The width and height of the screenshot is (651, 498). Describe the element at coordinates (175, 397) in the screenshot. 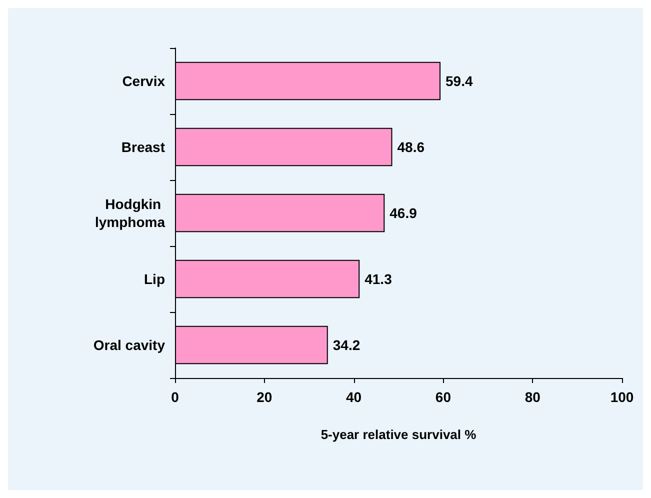

I see `x-tick-label: 0` at that location.